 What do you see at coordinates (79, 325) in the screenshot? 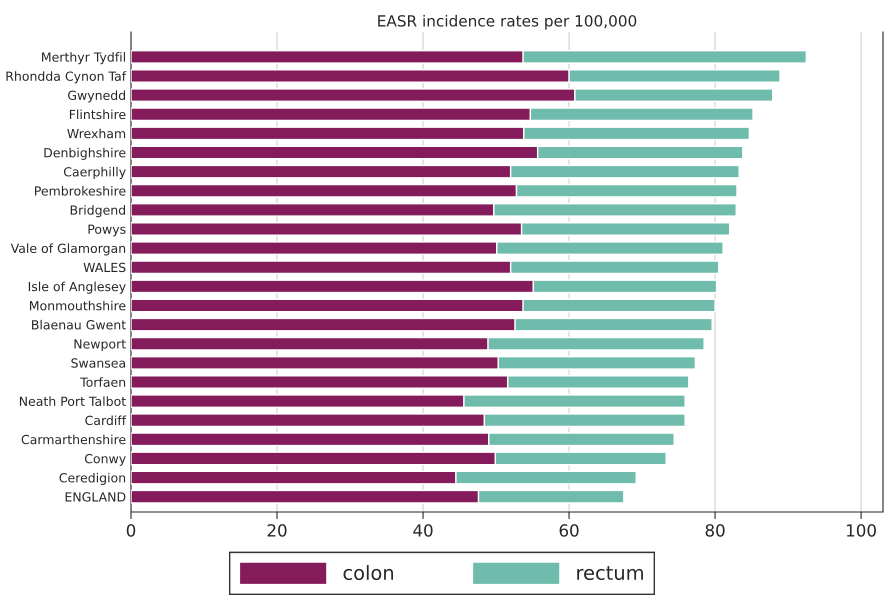
I see `y-tick-label: Blaenau Gwent` at bounding box center [79, 325].